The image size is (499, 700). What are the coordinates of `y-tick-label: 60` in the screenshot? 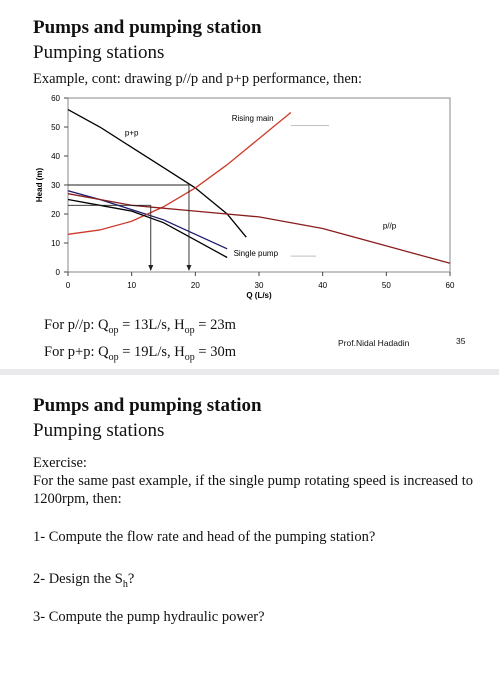 It's located at (55, 98).